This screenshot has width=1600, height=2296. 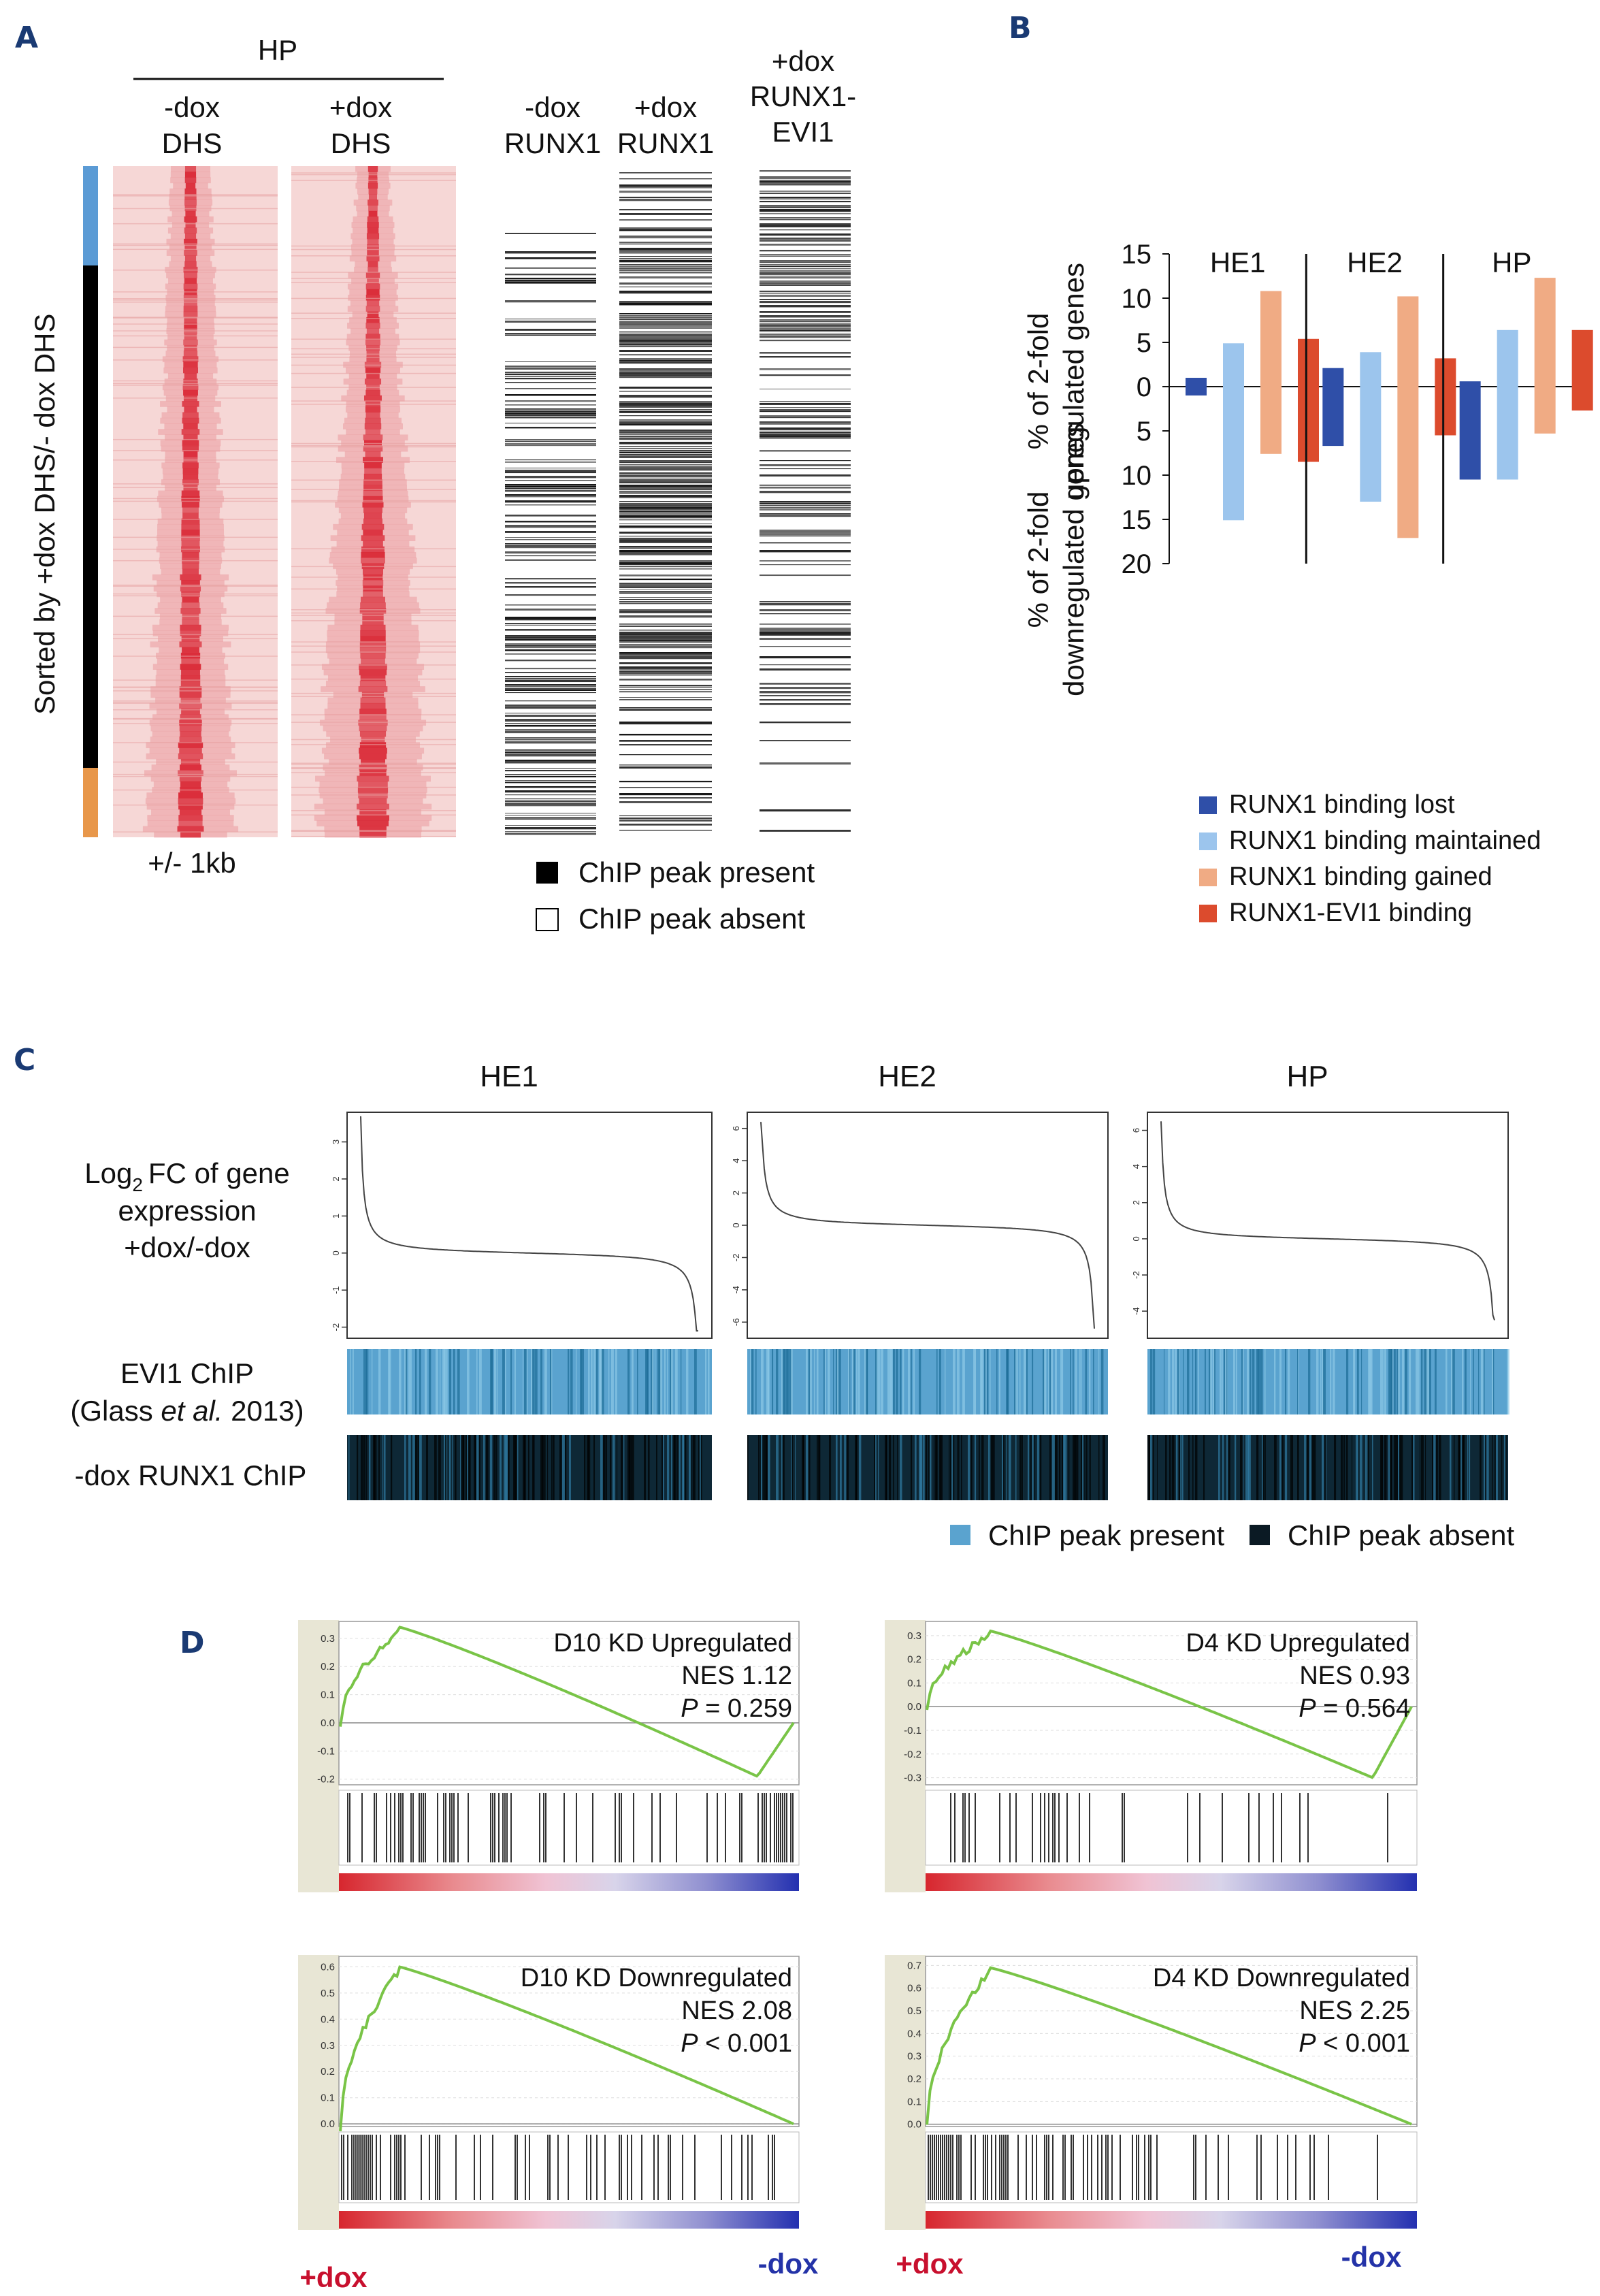 I want to click on b-legend-swatch, so click(x=1208, y=805).